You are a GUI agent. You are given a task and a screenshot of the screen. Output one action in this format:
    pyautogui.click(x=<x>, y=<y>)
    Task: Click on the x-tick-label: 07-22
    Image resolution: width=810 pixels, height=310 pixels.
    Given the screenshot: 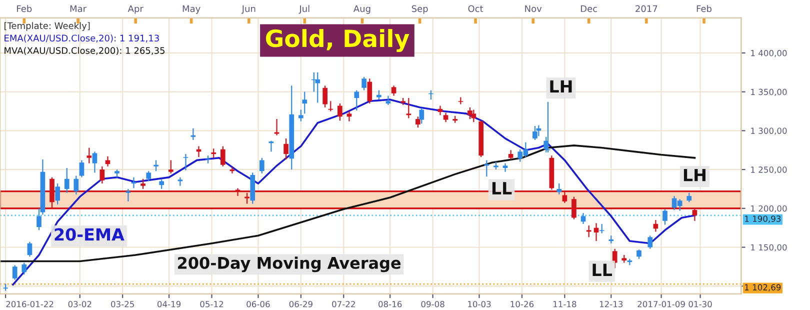 What is the action you would take?
    pyautogui.click(x=343, y=304)
    